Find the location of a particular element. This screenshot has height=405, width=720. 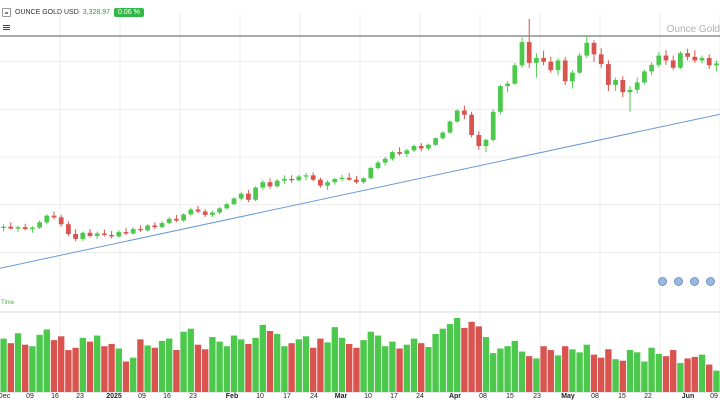

chart-menu-icon is located at coordinates (6, 27).